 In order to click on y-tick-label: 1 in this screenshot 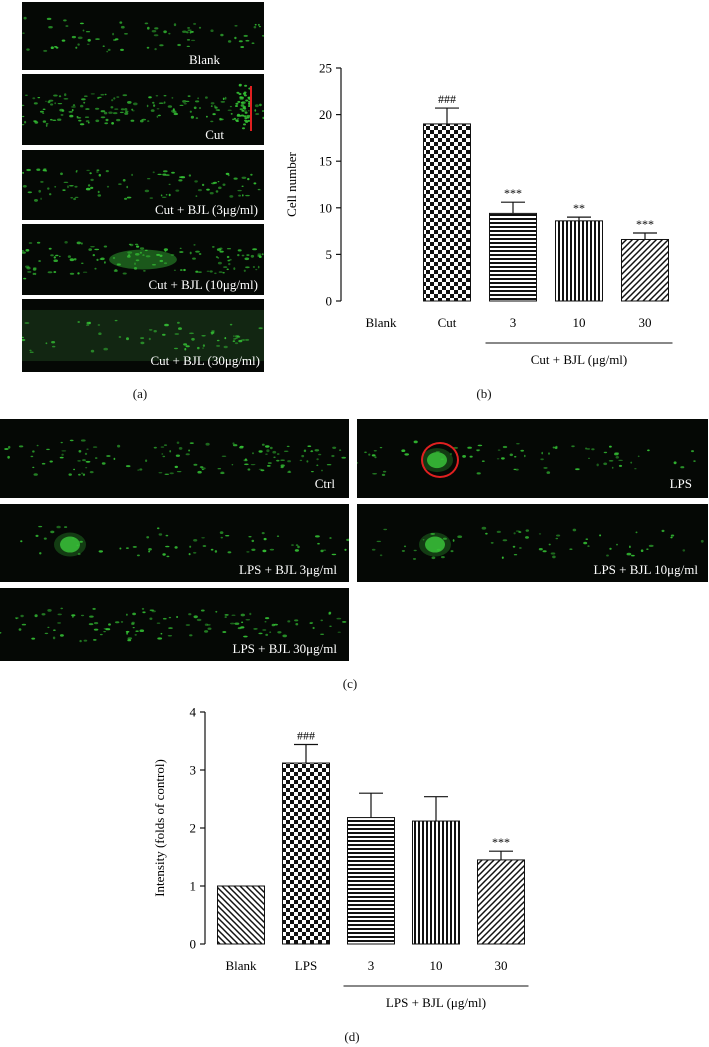, I will do `click(193, 886)`.